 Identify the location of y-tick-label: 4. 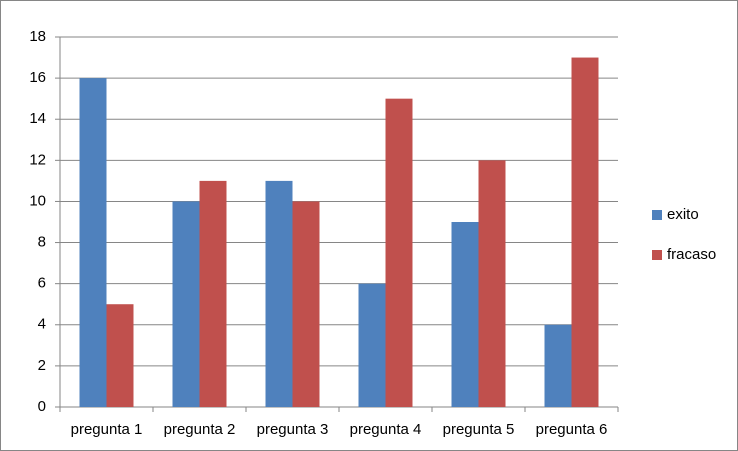
(42, 324).